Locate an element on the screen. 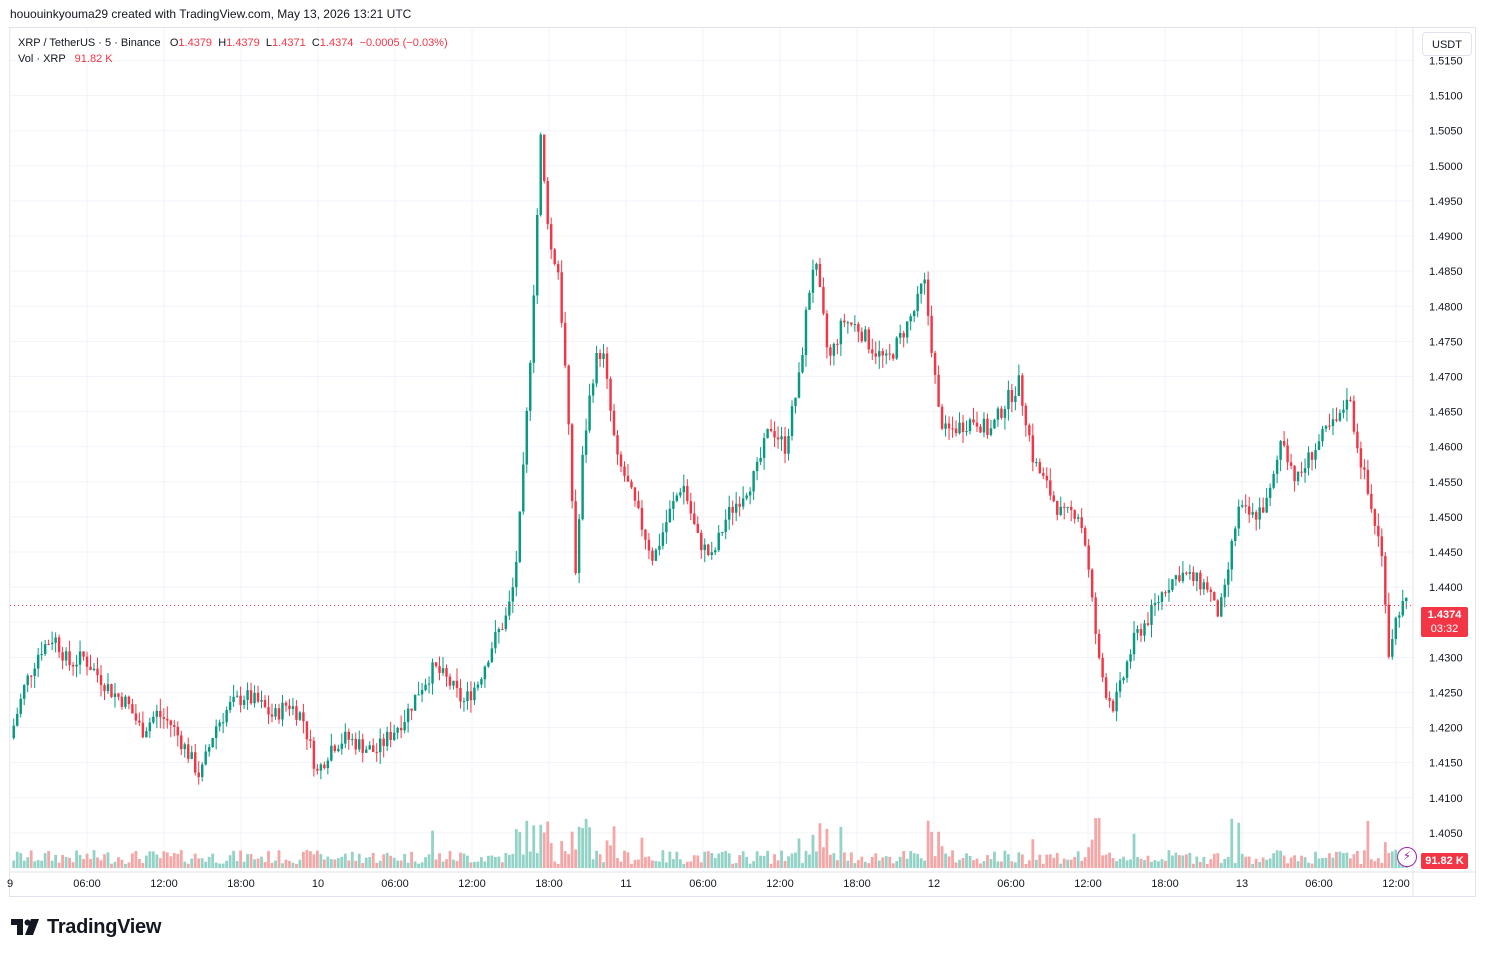 Image resolution: width=1486 pixels, height=957 pixels. y-tick-label: 1.4150 is located at coordinates (1446, 764).